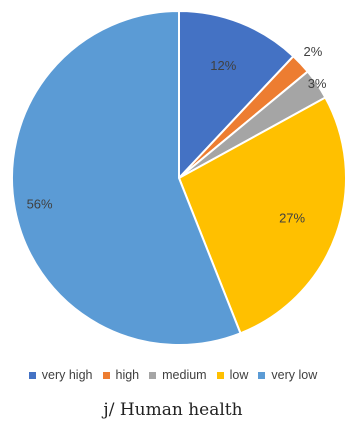 The height and width of the screenshot is (427, 346). Describe the element at coordinates (317, 83) in the screenshot. I see `slice-label-medium: 3%` at that location.